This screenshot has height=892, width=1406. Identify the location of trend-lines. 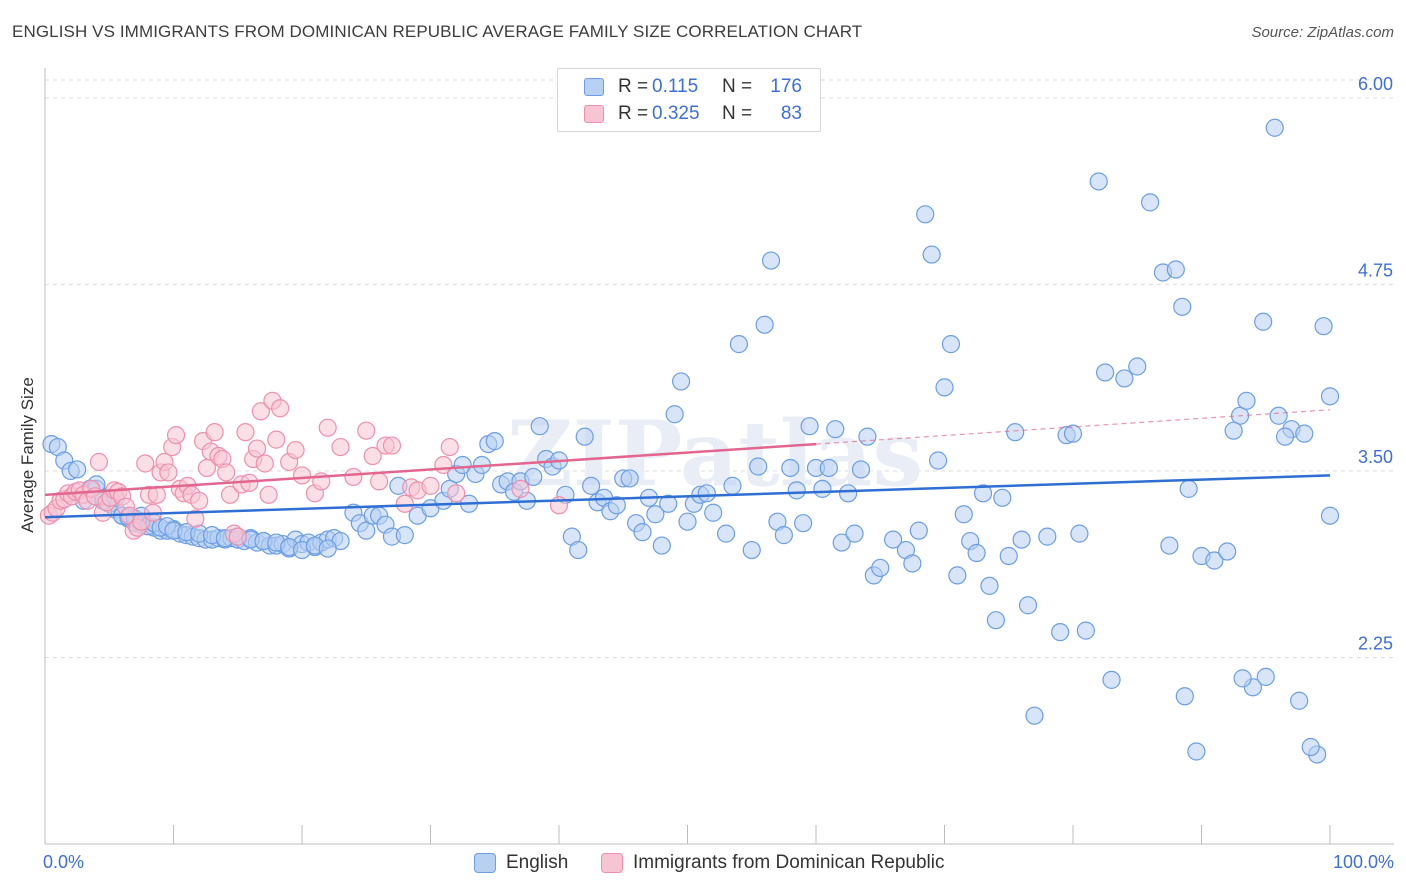
(687, 464).